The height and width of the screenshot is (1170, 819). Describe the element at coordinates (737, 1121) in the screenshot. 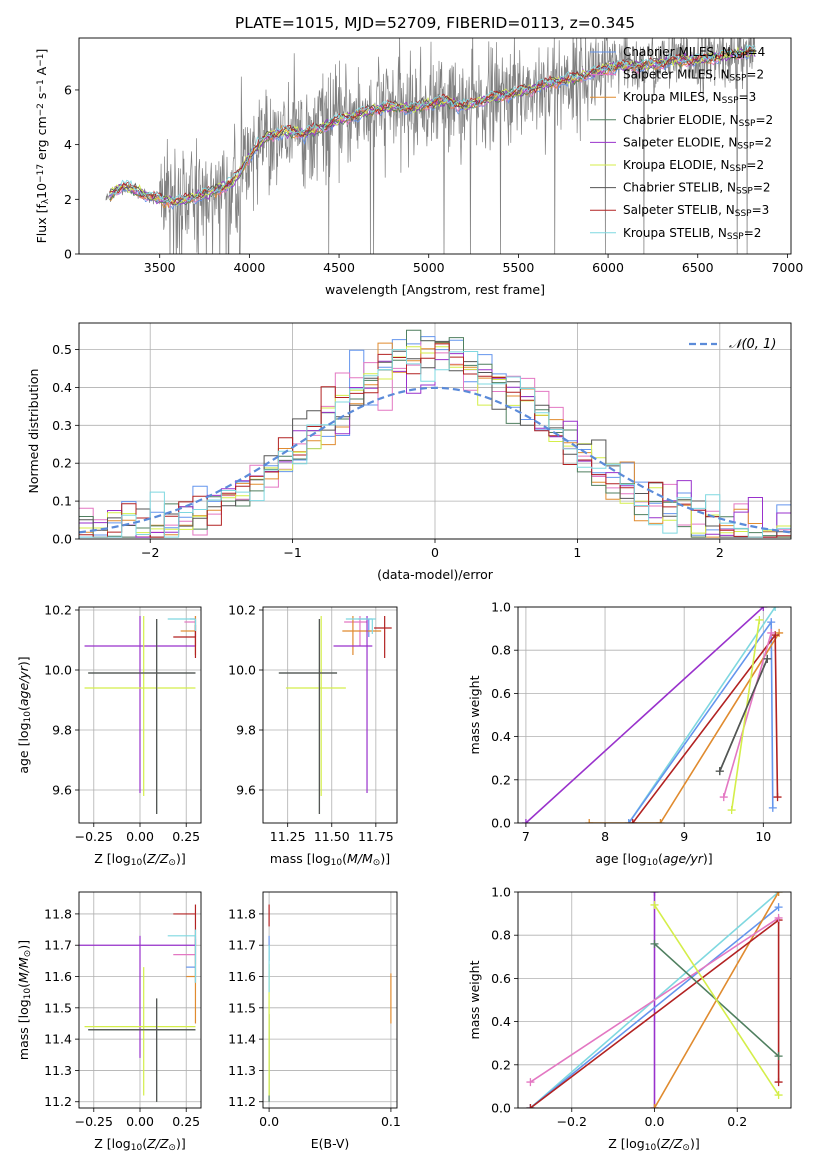

I see `x-tick-label: 0.2` at that location.